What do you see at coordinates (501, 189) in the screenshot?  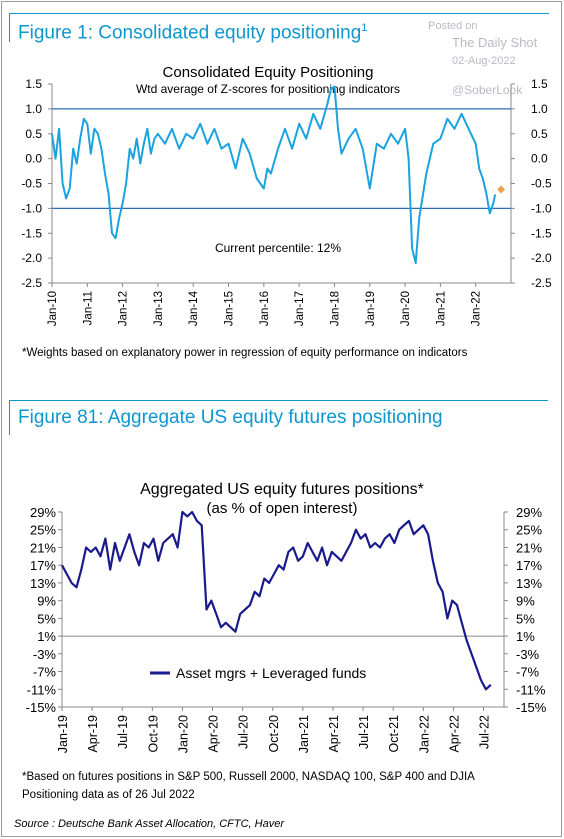 I see `figure1-current-marker` at bounding box center [501, 189].